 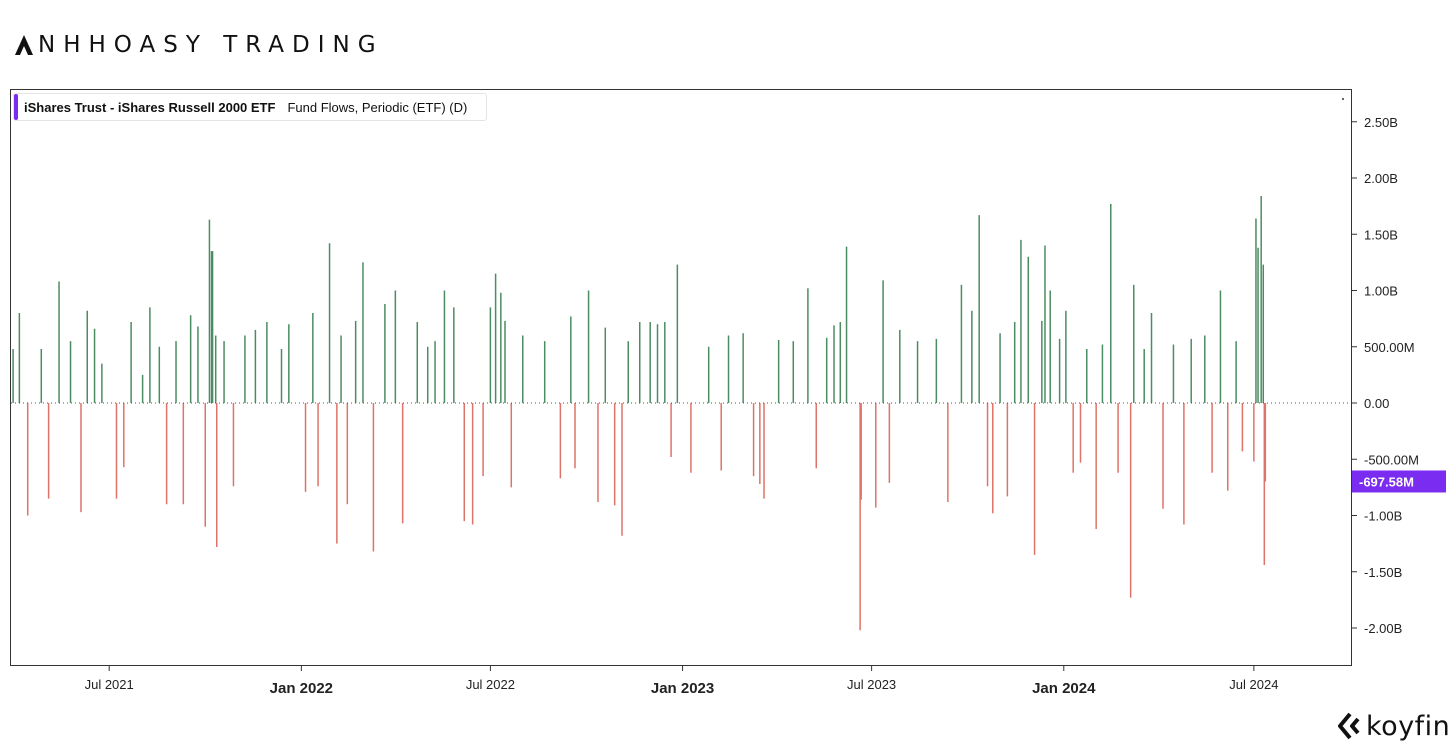 I want to click on brand-name: NHHOASY TRADING, so click(x=211, y=45).